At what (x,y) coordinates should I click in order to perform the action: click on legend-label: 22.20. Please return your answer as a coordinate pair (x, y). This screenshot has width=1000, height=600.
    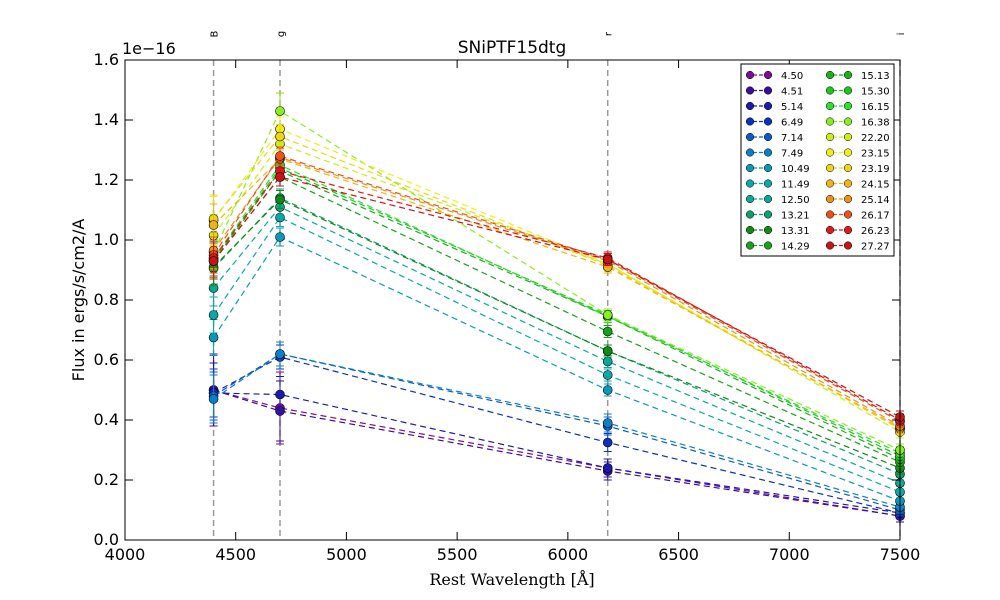
    Looking at the image, I should click on (875, 138).